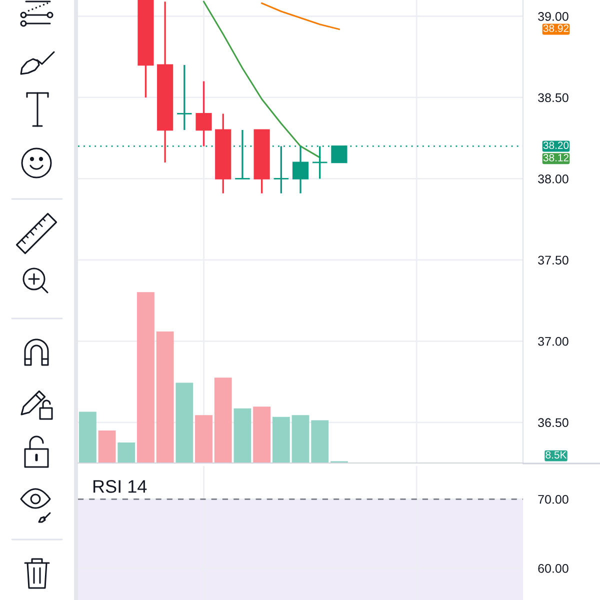 The image size is (600, 600). Describe the element at coordinates (556, 28) in the screenshot. I see `text: 38.92` at that location.